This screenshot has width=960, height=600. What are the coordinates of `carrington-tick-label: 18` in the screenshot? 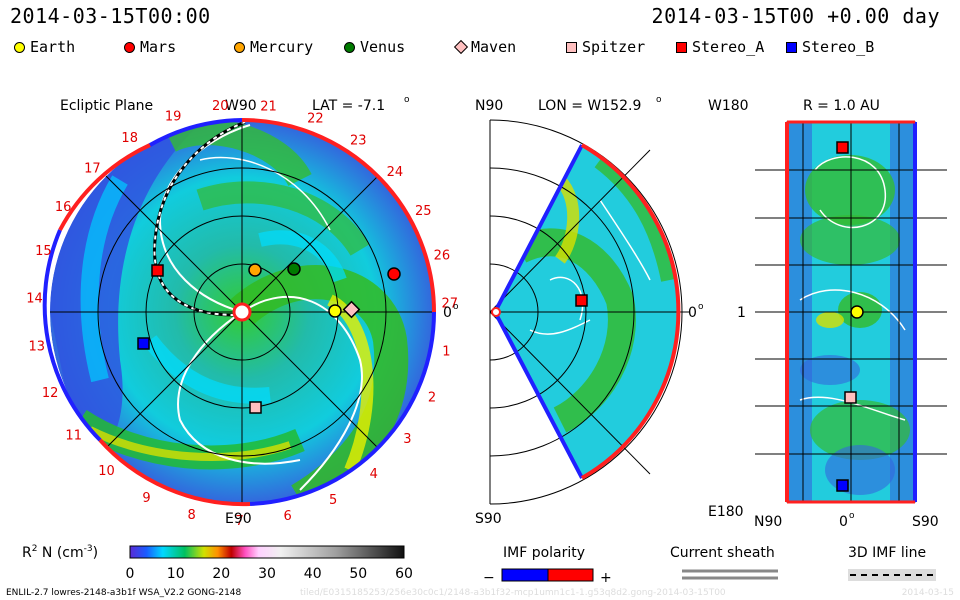 It's located at (129, 138).